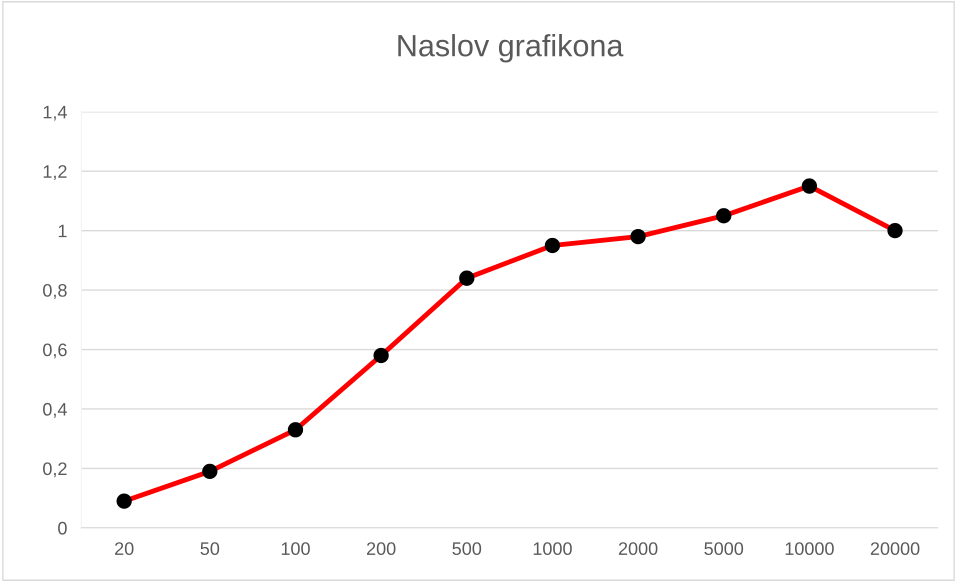 The width and height of the screenshot is (957, 582). Describe the element at coordinates (895, 549) in the screenshot. I see `x-tick-label: 20000` at that location.